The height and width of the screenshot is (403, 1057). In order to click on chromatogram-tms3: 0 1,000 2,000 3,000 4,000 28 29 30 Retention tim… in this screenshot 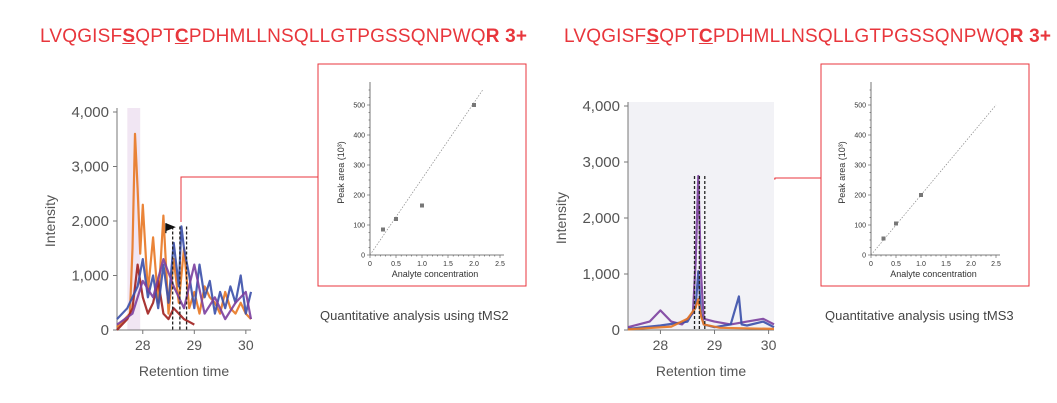, I will do `click(665, 238)`.